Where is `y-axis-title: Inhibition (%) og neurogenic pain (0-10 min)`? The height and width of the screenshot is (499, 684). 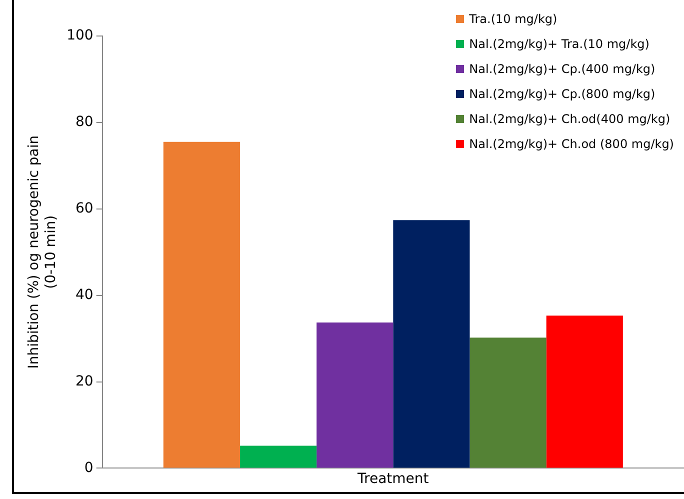 y-axis-title: Inhibition (%) og neurogenic pain (0-10 min) is located at coordinates (42, 252).